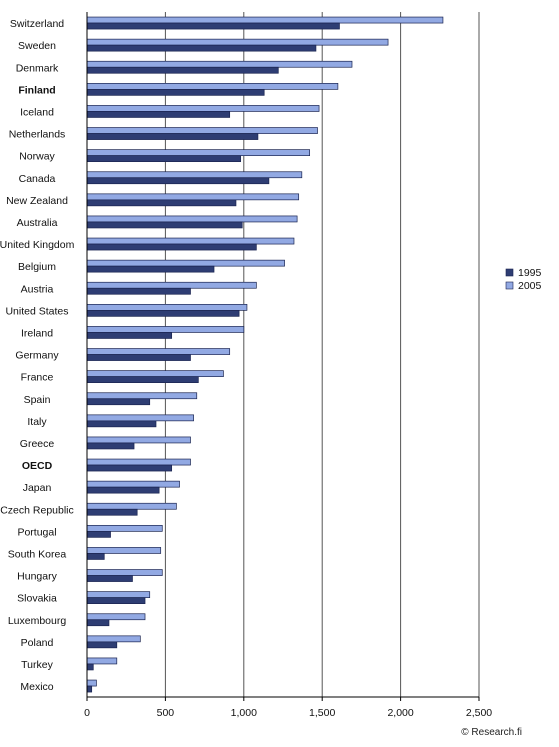 This screenshot has width=559, height=747. I want to click on x-tick-label: 1,500, so click(322, 713).